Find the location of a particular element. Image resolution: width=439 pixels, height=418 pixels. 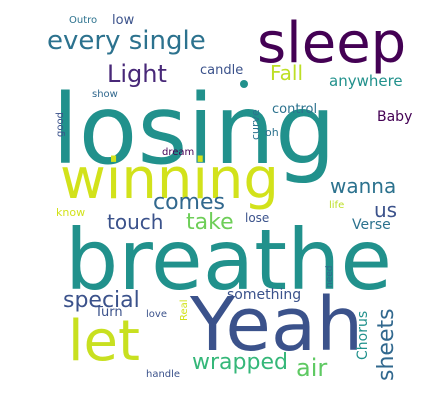

word-real: Real is located at coordinates (184, 310).